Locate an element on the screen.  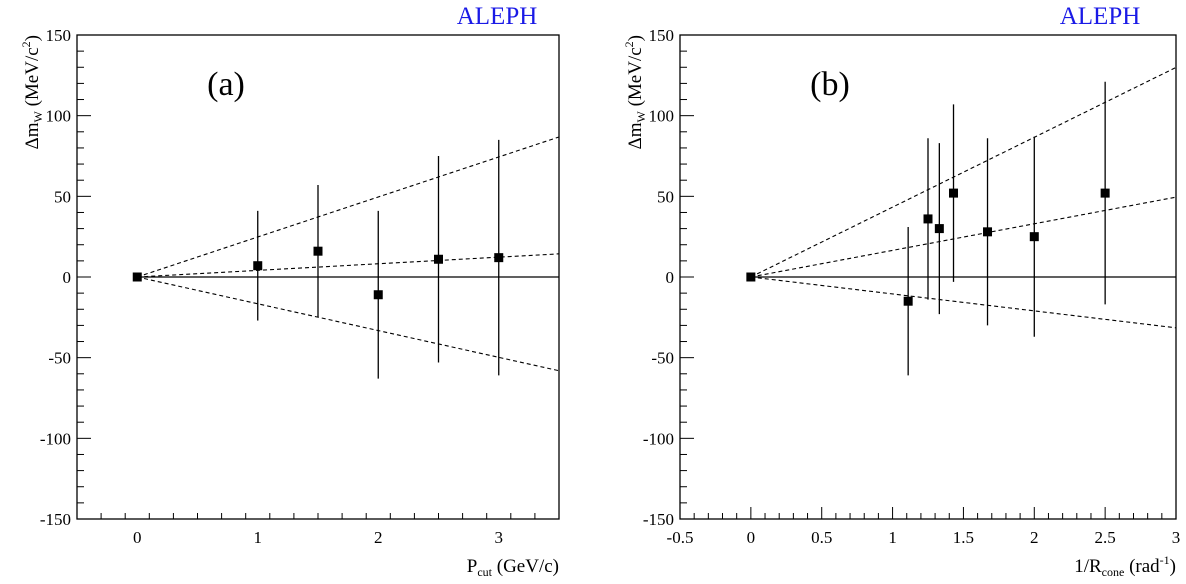
x-tick-label-b: 0.5 is located at coordinates (821, 537).